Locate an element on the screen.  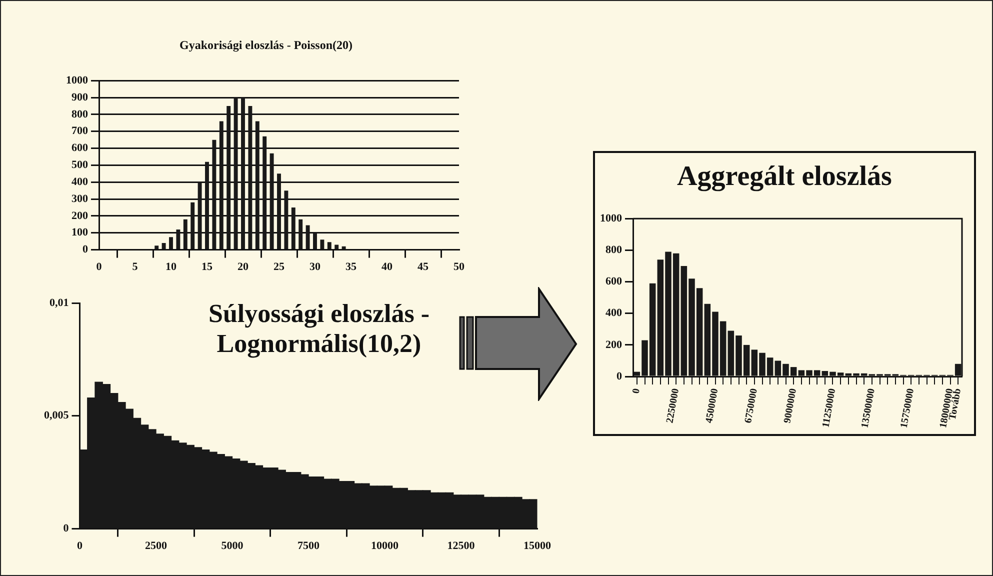
chart-title: Gyakorisági eloszlás - Poisson(20) is located at coordinates (266, 45).